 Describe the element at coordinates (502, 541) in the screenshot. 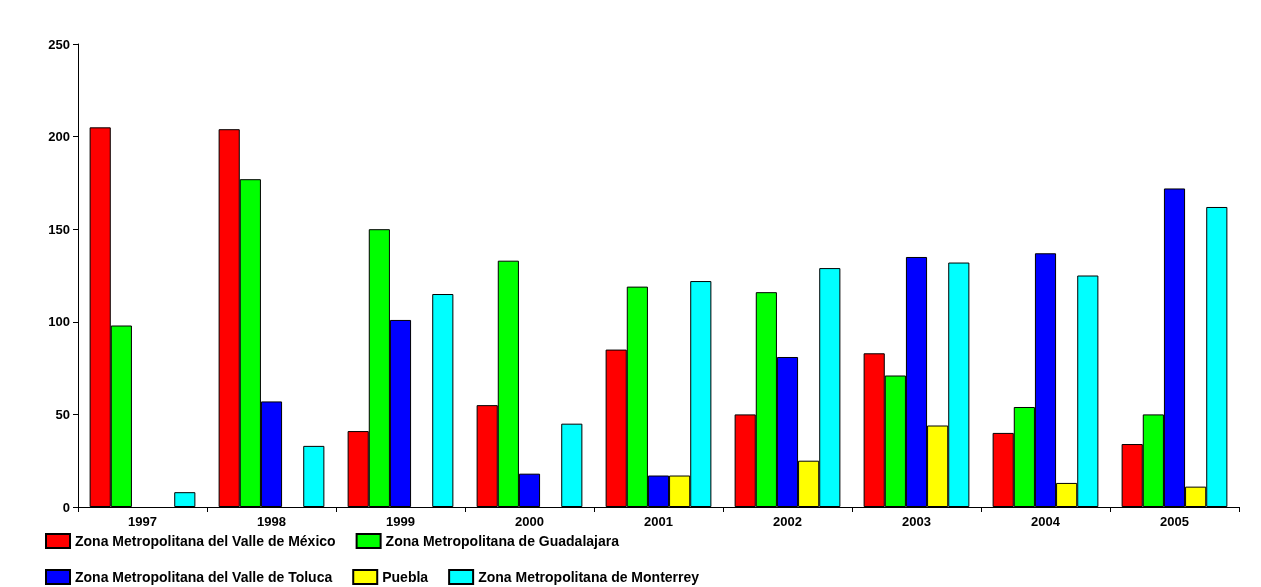

I see `legend-label: Zona Metropolitana de Guadalajara` at that location.